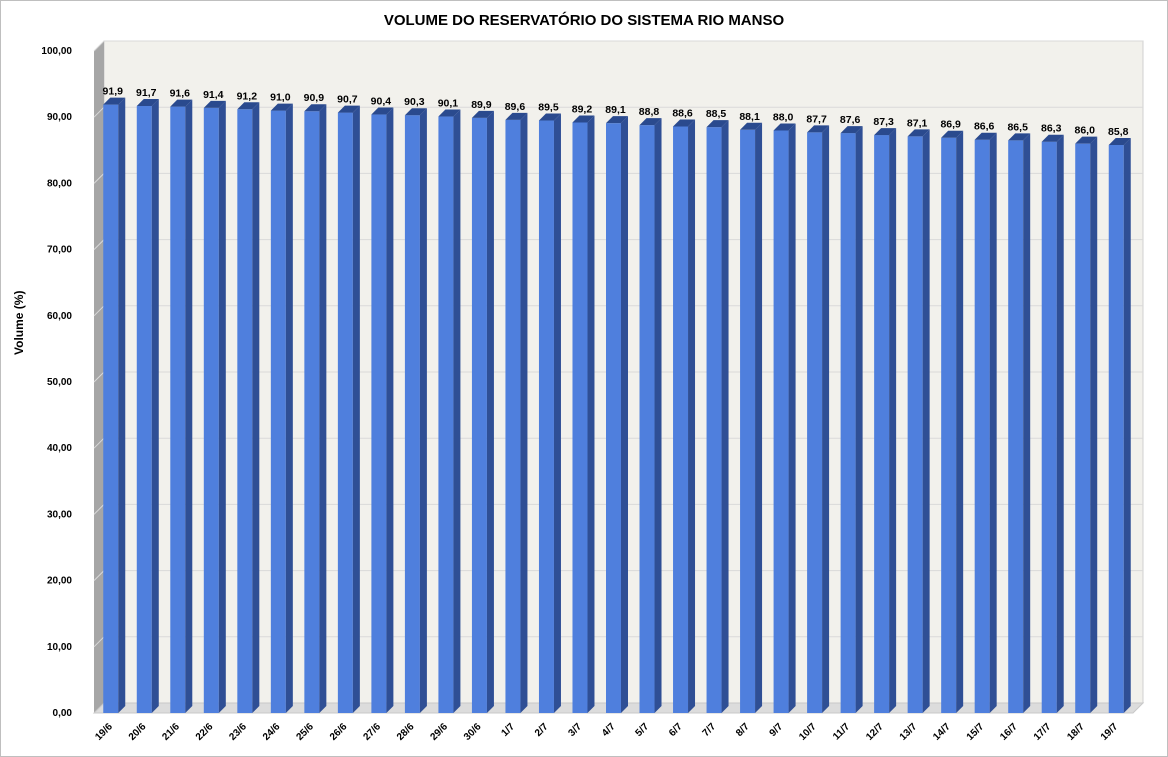 The image size is (1168, 757). What do you see at coordinates (1009, 732) in the screenshot?
I see `x-tick-label: 16/7` at bounding box center [1009, 732].